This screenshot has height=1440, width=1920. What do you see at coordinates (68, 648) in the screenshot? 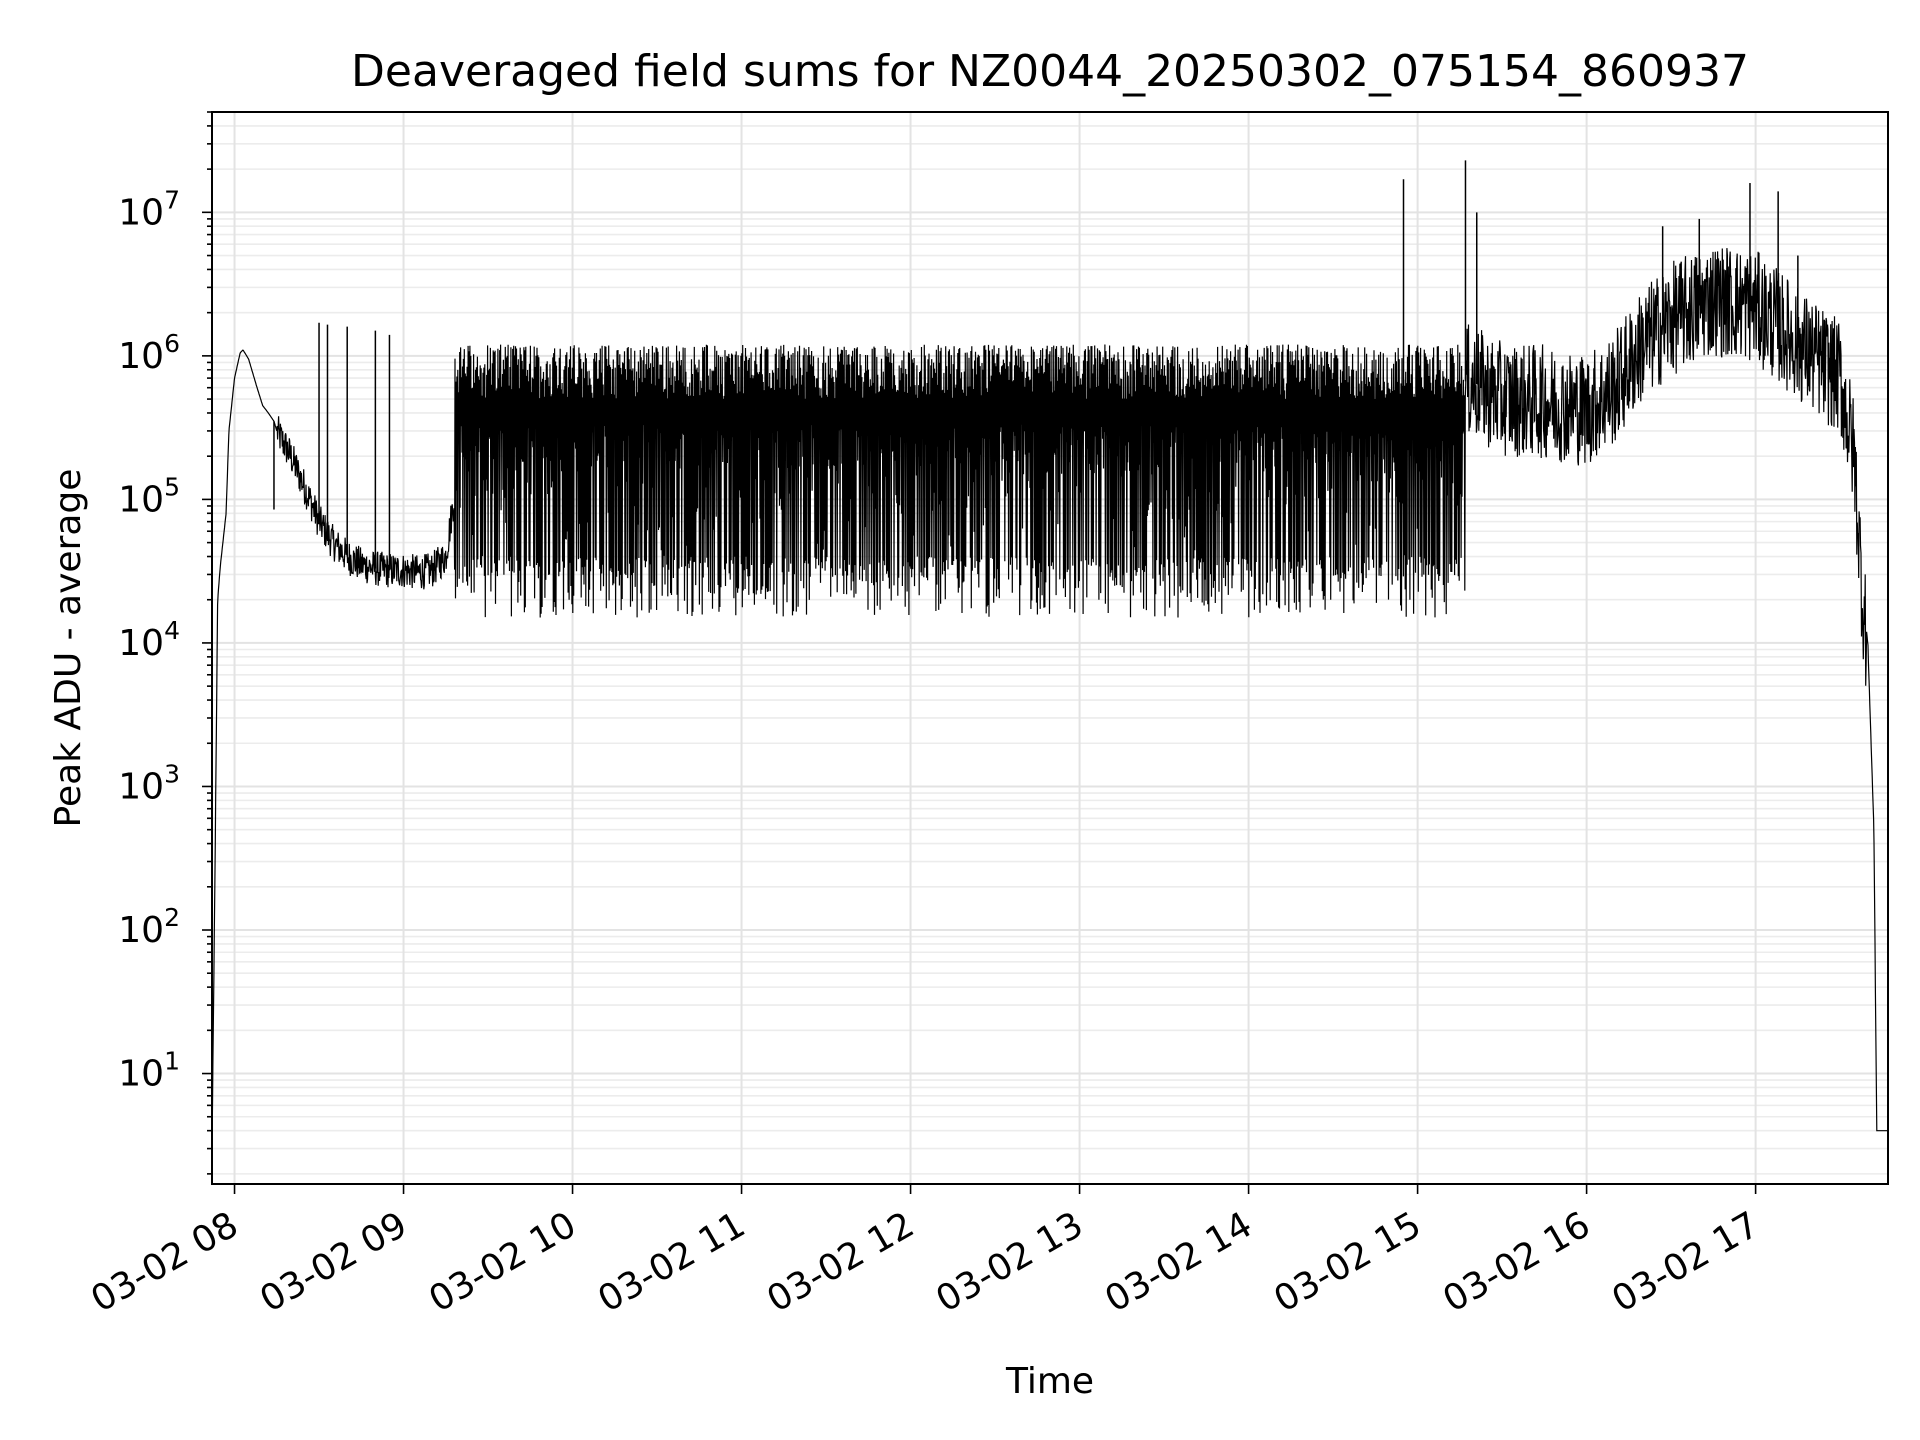
I see `y-axis-label: Peak ADU - average` at bounding box center [68, 648].